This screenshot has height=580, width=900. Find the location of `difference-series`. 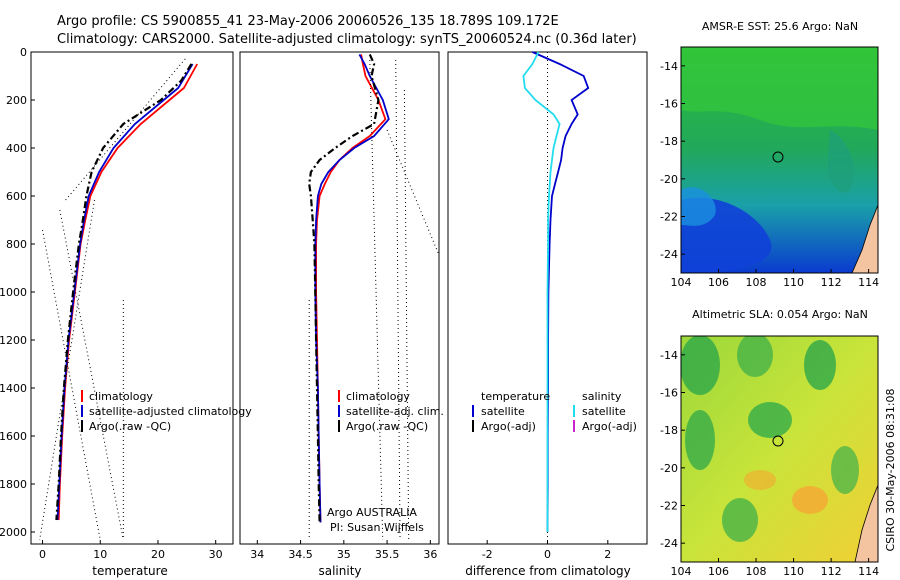

difference-series is located at coordinates (556, 292).